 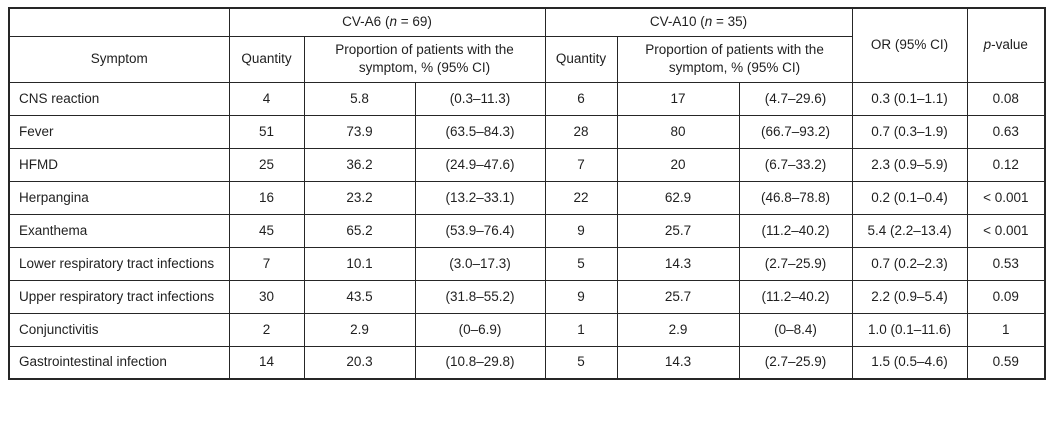 I want to click on or-cell: 2.2 (0.9–5.4), so click(x=909, y=296).